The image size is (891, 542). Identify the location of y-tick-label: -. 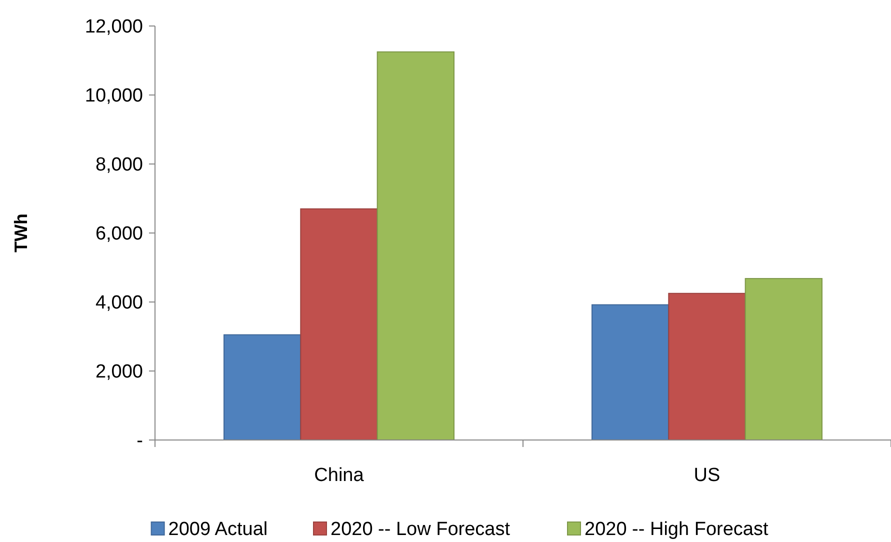
(139, 441).